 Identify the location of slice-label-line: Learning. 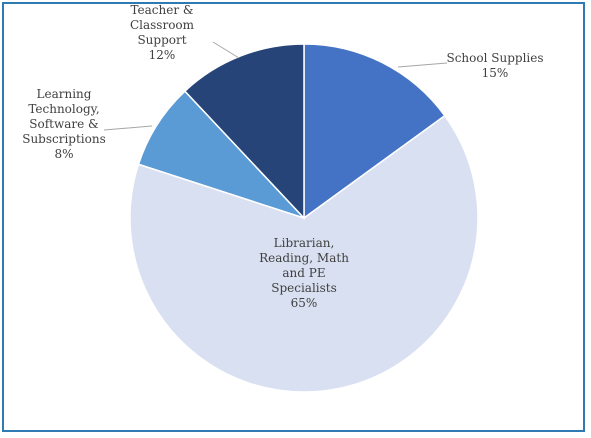
(64, 94).